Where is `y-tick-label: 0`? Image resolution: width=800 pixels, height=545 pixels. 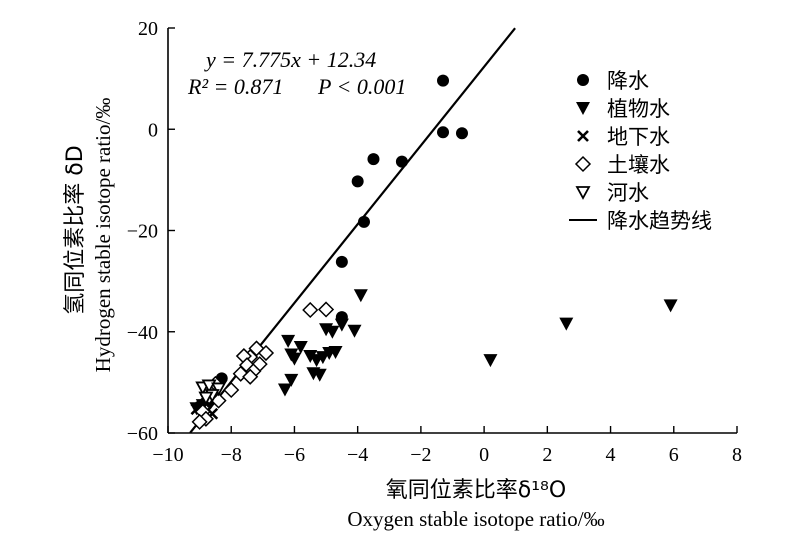 y-tick-label: 0 is located at coordinates (153, 130).